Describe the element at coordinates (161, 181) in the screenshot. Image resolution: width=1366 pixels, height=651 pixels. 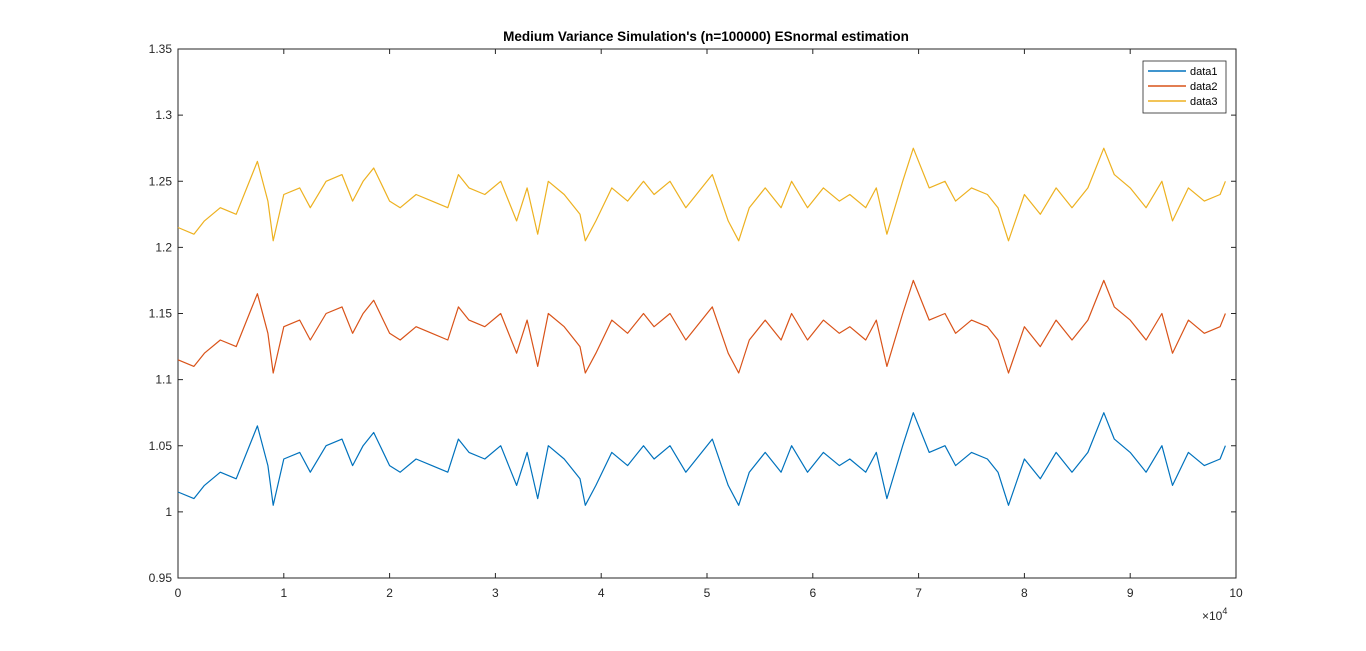
I see `y-tick-label-6: 1.25` at that location.